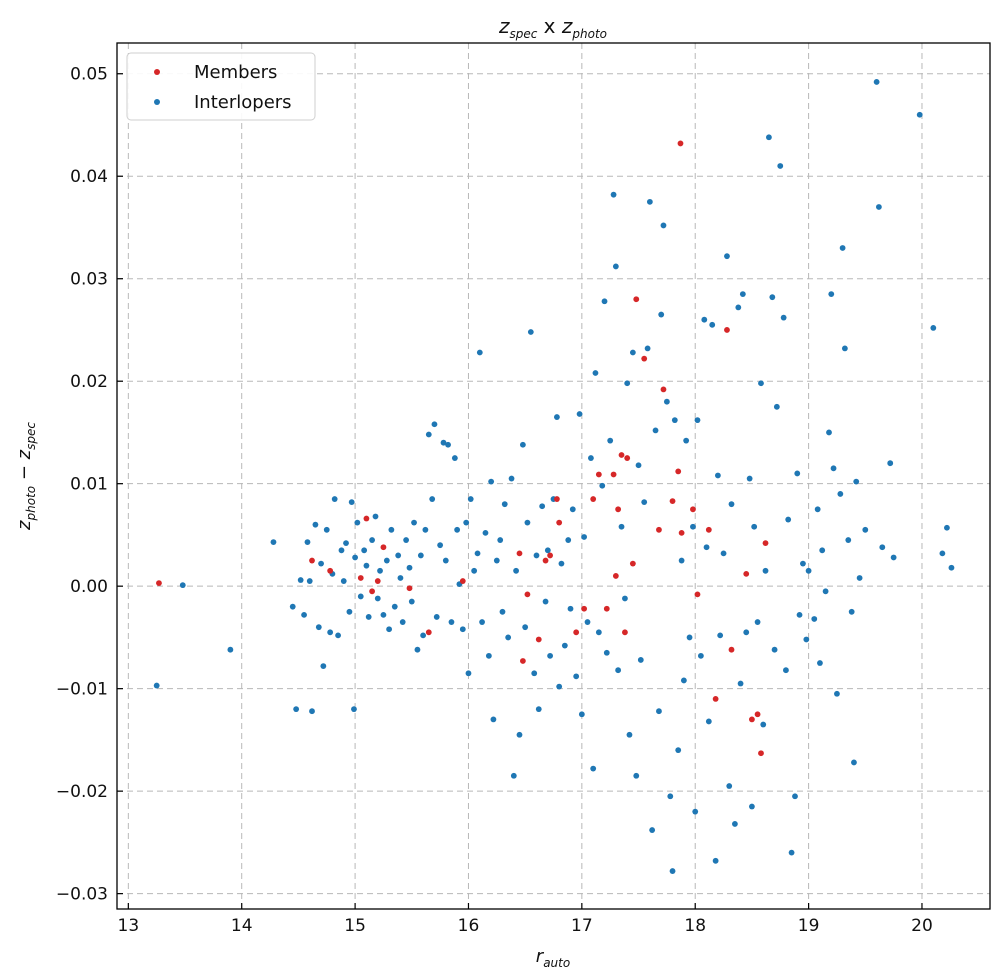 The image size is (1004, 980). What do you see at coordinates (24, 472) in the screenshot?
I see `y-label-minus: −` at bounding box center [24, 472].